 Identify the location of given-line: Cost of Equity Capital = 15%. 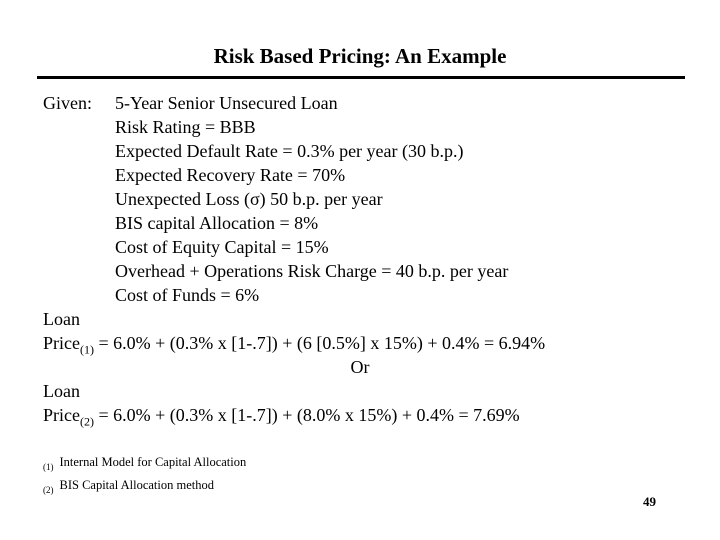
(222, 247).